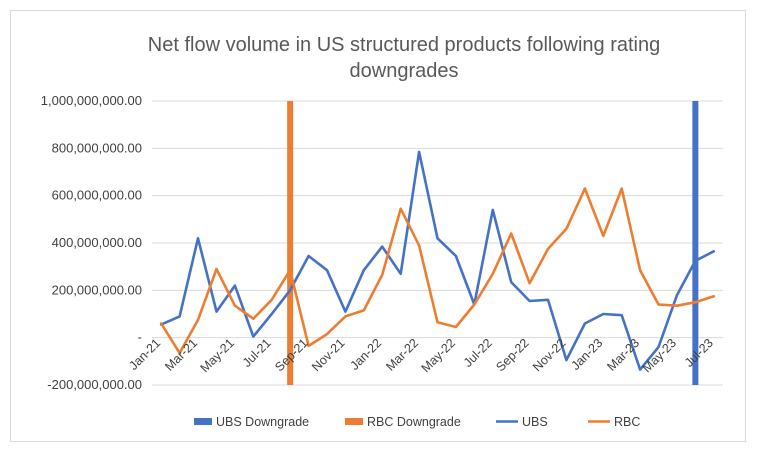 Image resolution: width=758 pixels, height=451 pixels. I want to click on y-tick-label: 200,000,000.00, so click(97, 289).